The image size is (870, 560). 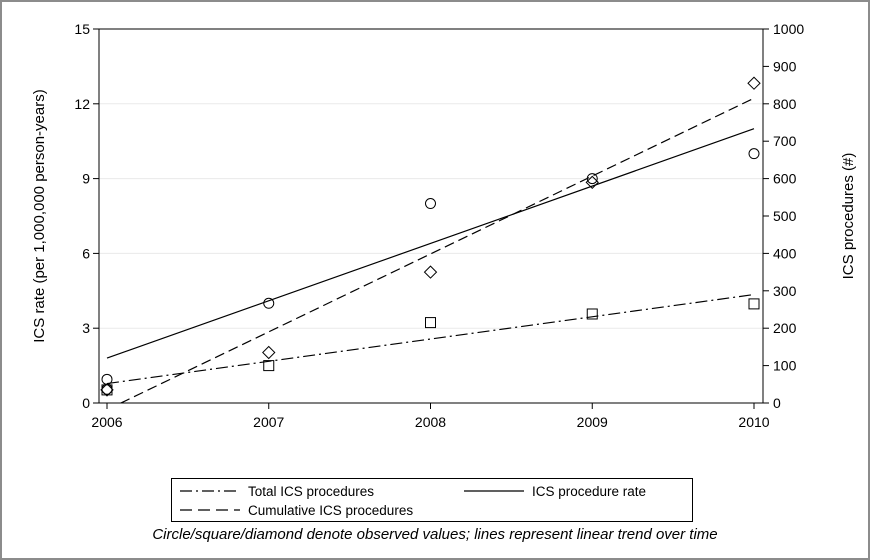 I want to click on dashed-line-icon, so click(x=210, y=510).